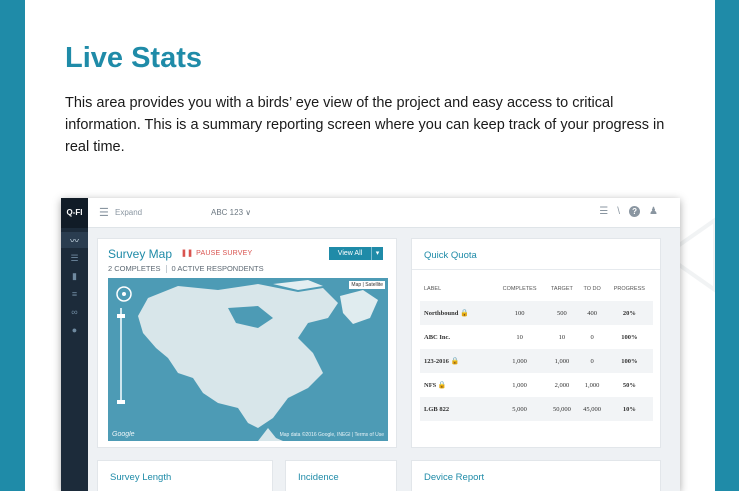 Image resolution: width=739 pixels, height=491 pixels. I want to click on device-report-card: Device Report, so click(536, 475).